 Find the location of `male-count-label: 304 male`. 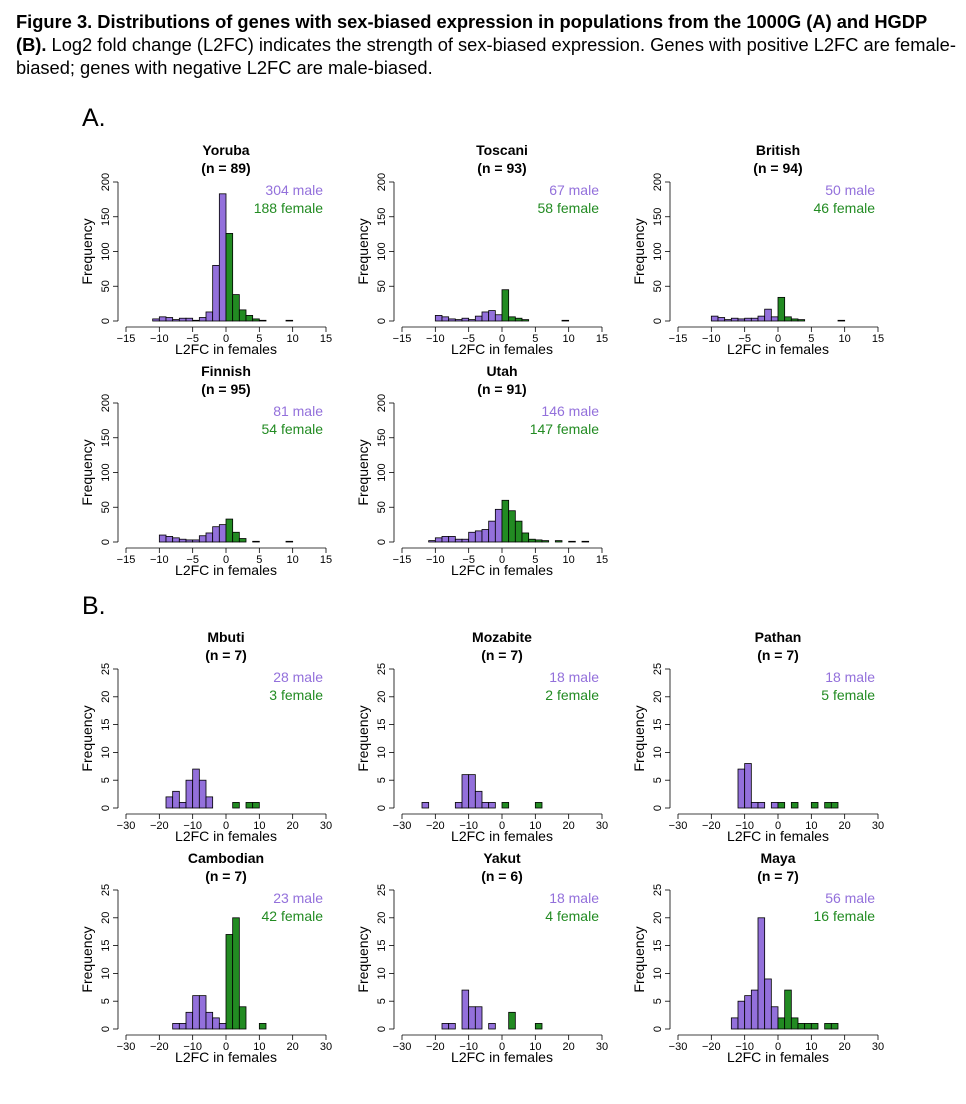

male-count-label: 304 male is located at coordinates (294, 190).